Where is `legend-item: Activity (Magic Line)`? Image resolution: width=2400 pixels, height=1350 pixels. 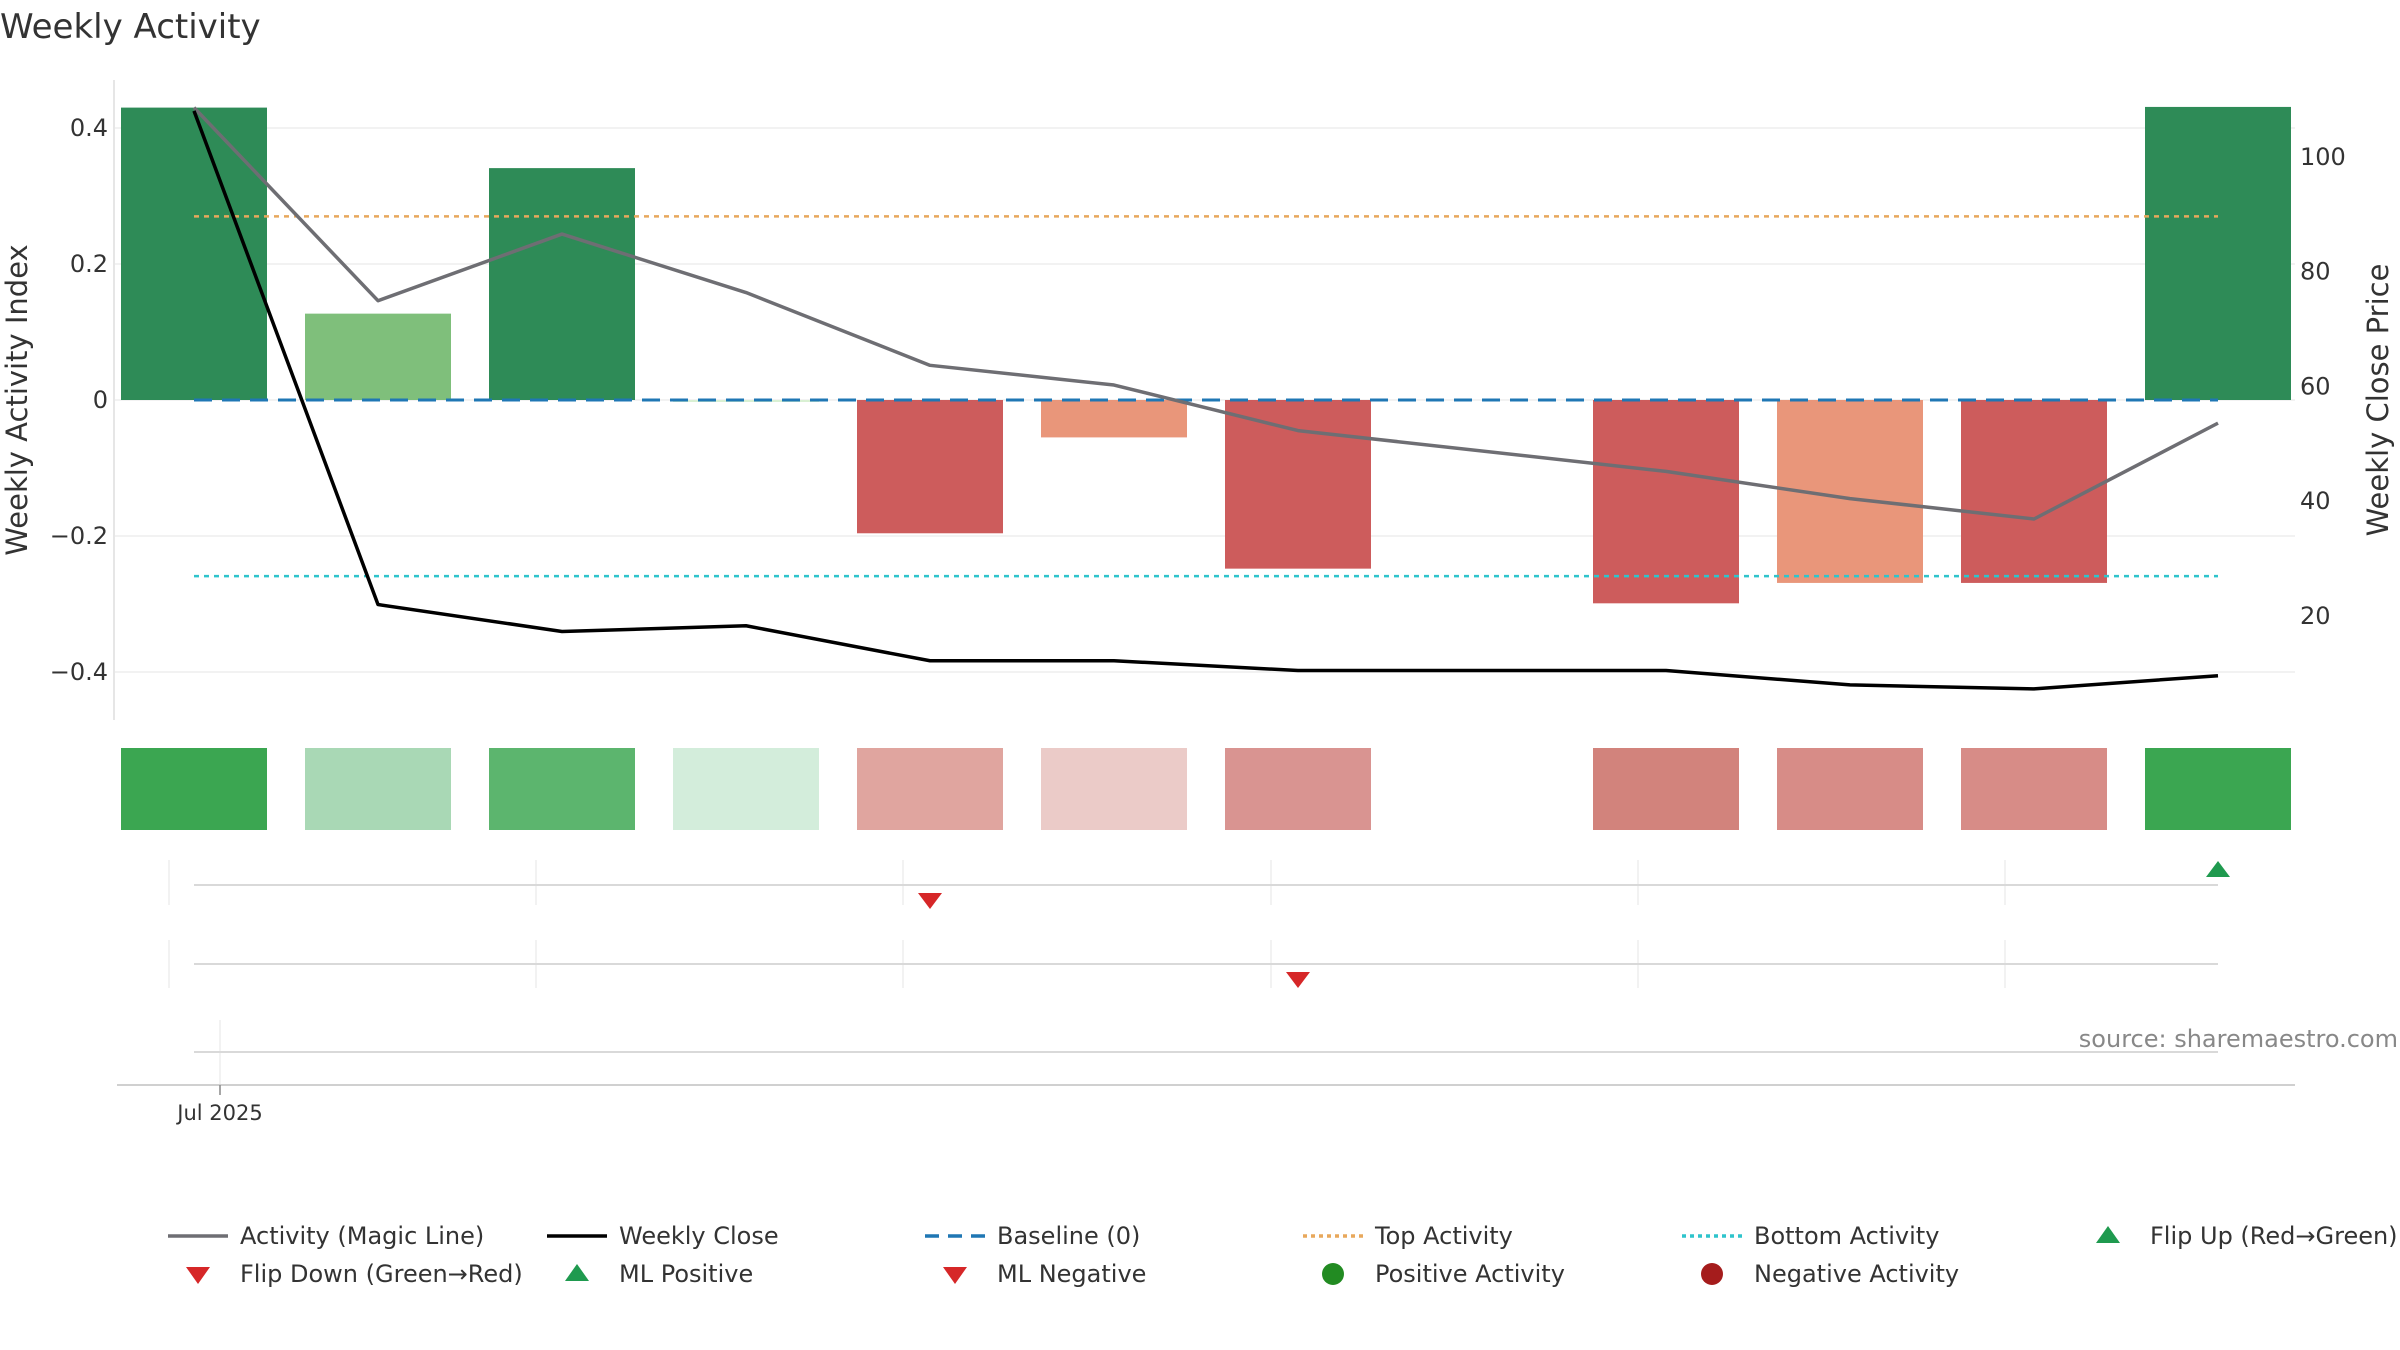 legend-item: Activity (Magic Line) is located at coordinates (326, 1236).